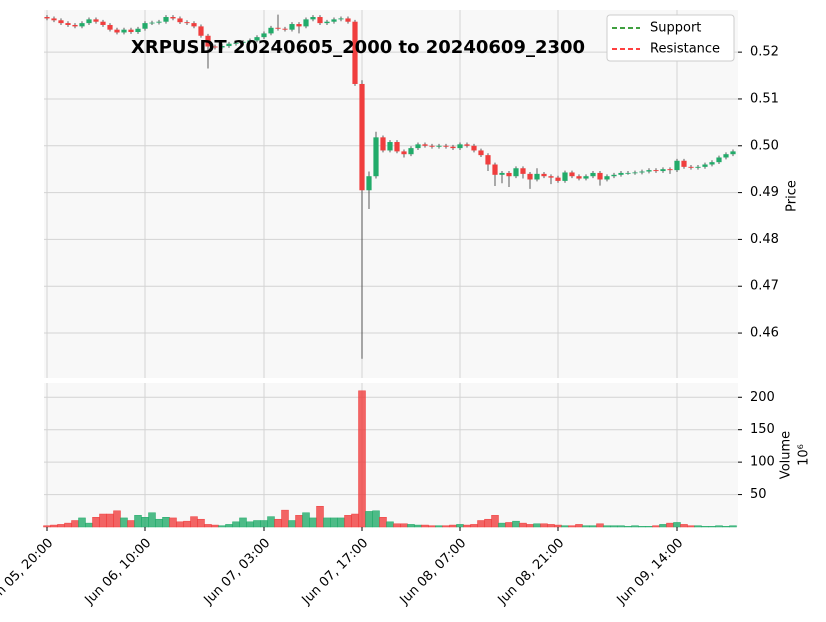  I want to click on y-tick-label: 0.46, so click(764, 333).